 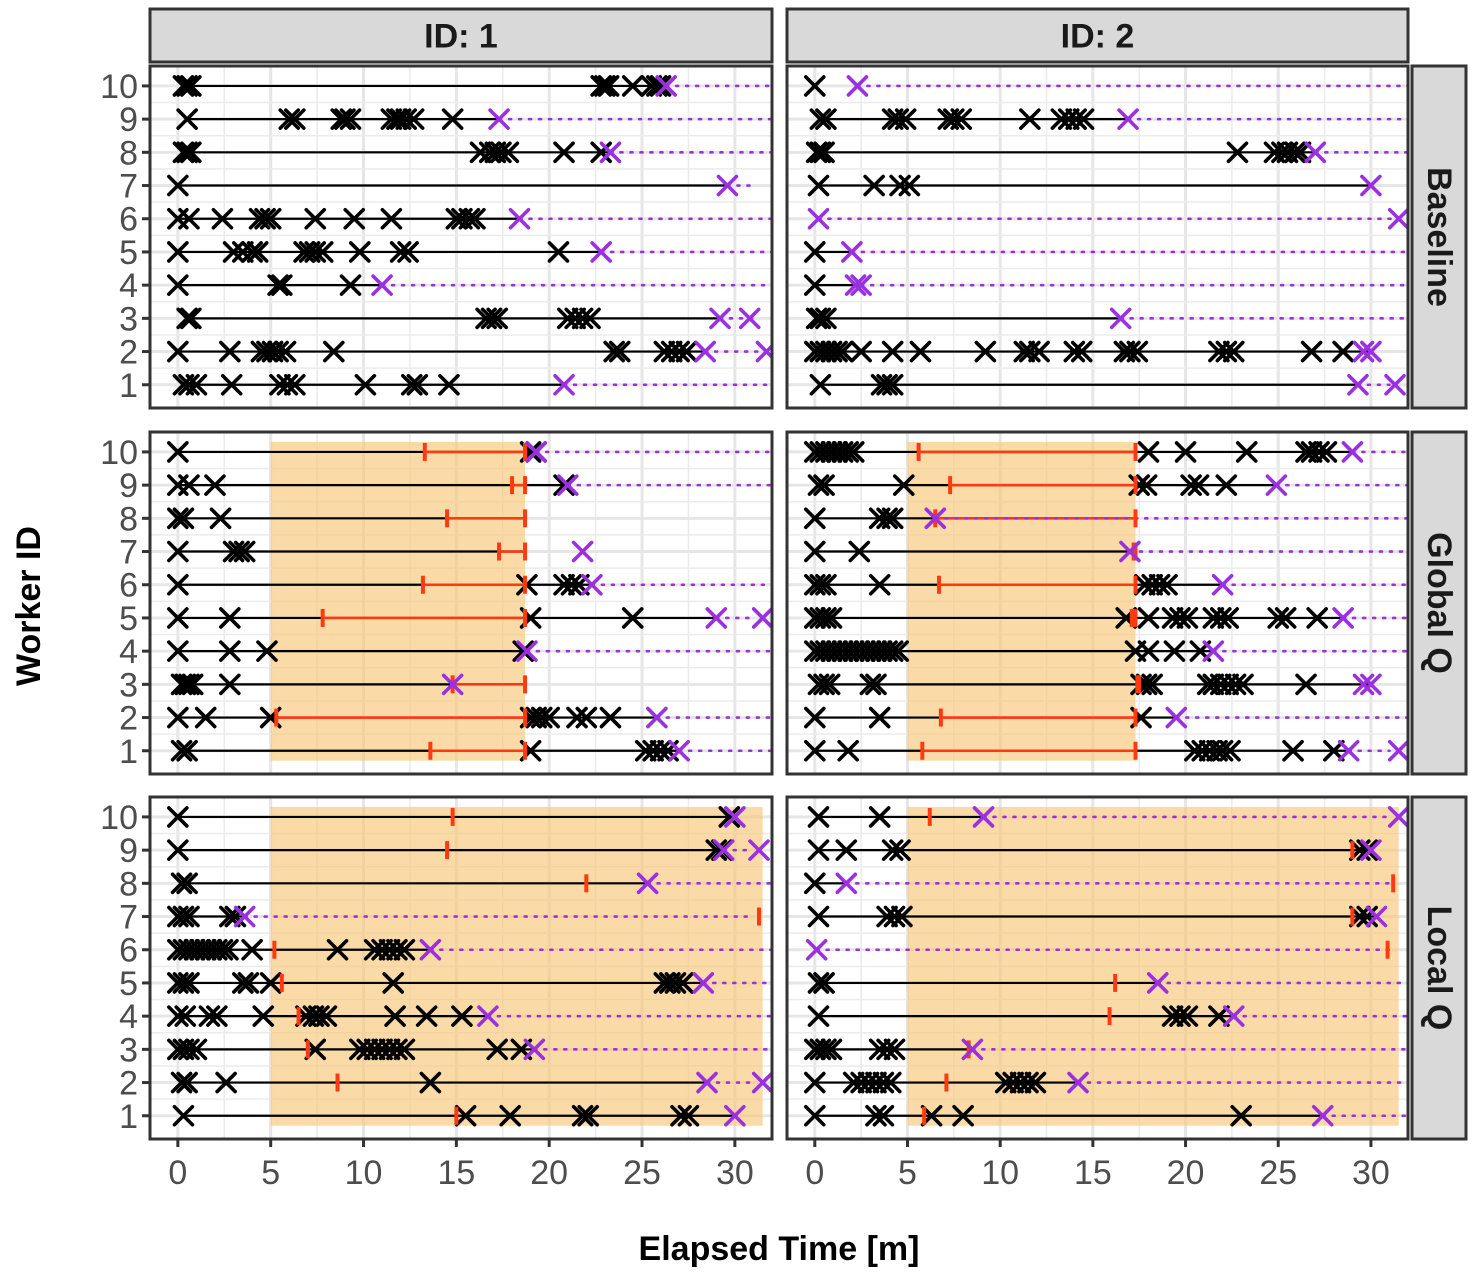 What do you see at coordinates (1278, 1173) in the screenshot?
I see `x-tick-label: 25` at bounding box center [1278, 1173].